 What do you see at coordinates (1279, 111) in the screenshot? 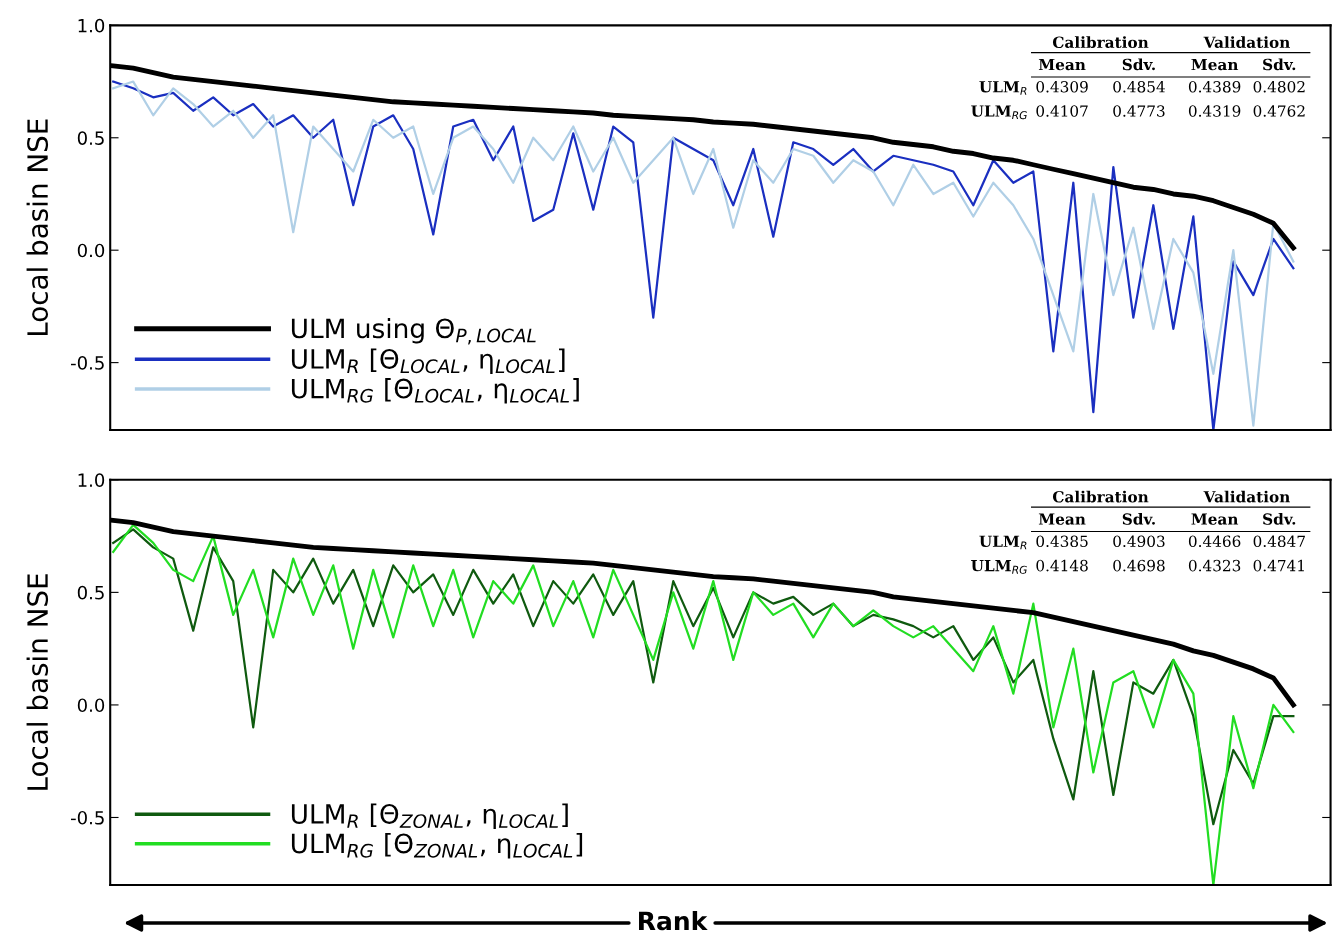
I see `annotation: 0.4762` at bounding box center [1279, 111].